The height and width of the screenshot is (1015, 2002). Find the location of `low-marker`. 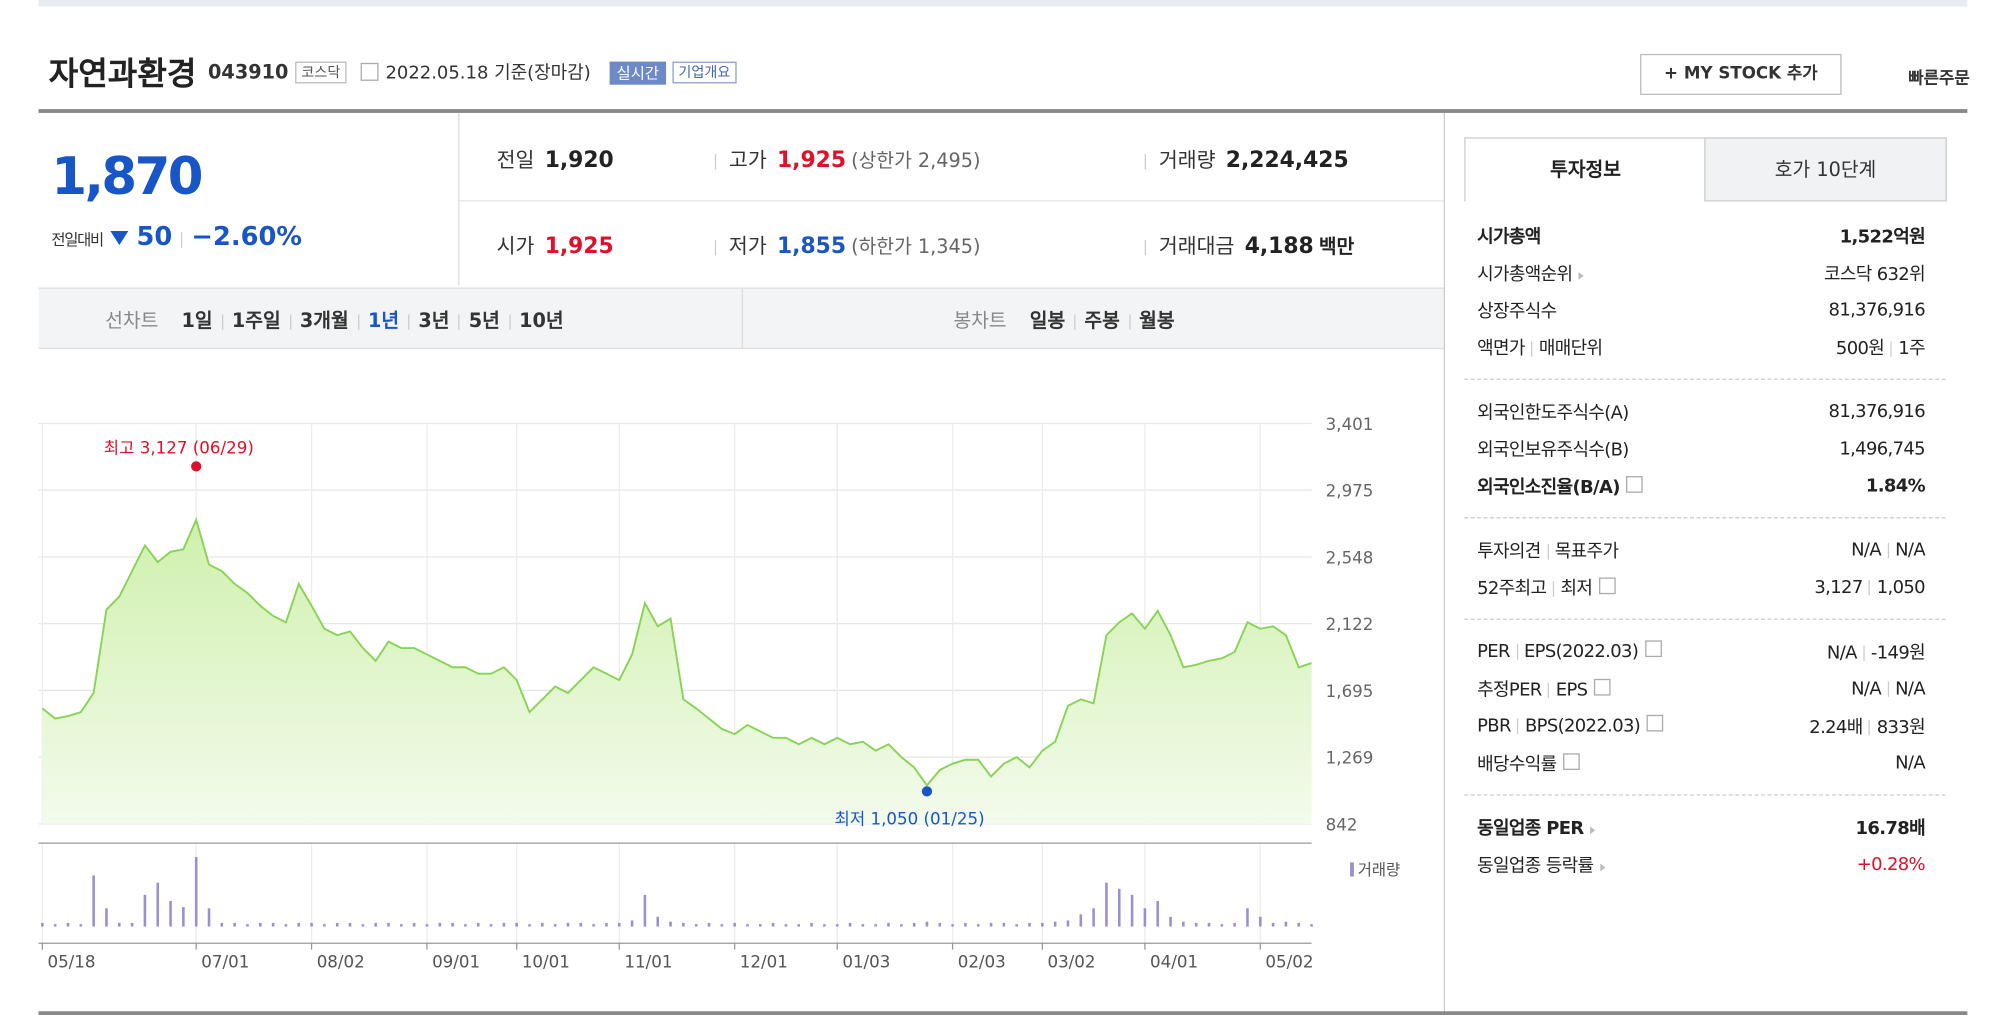

low-marker is located at coordinates (927, 791).